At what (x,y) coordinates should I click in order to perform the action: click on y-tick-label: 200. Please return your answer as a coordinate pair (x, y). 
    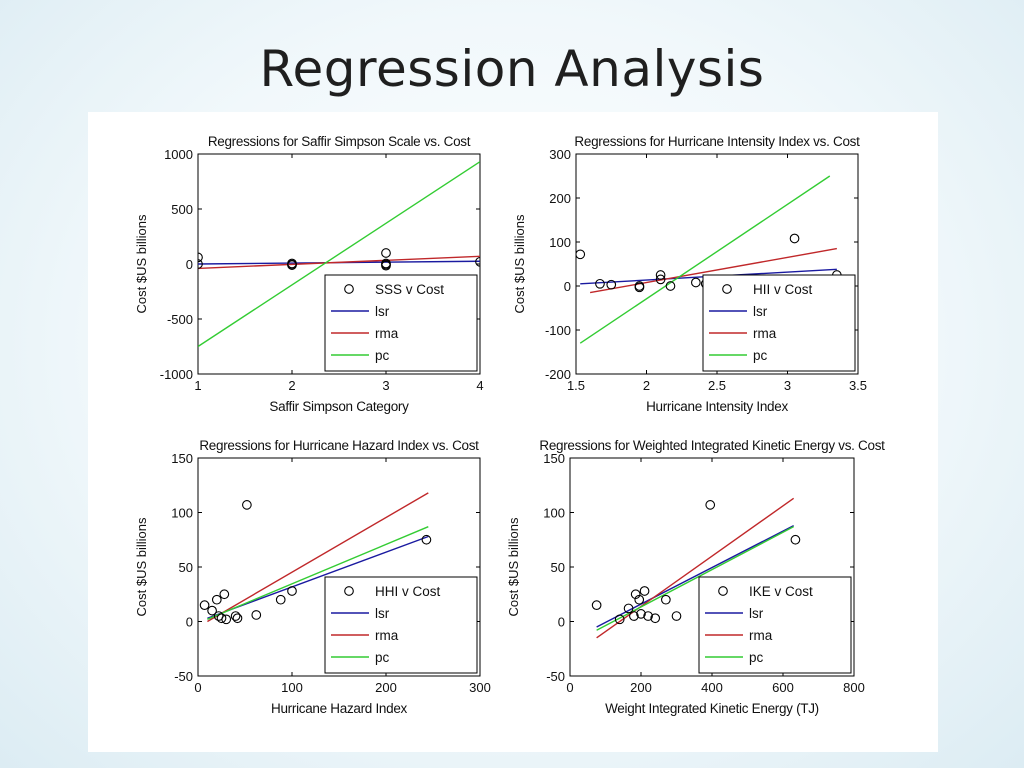
    Looking at the image, I should click on (560, 198).